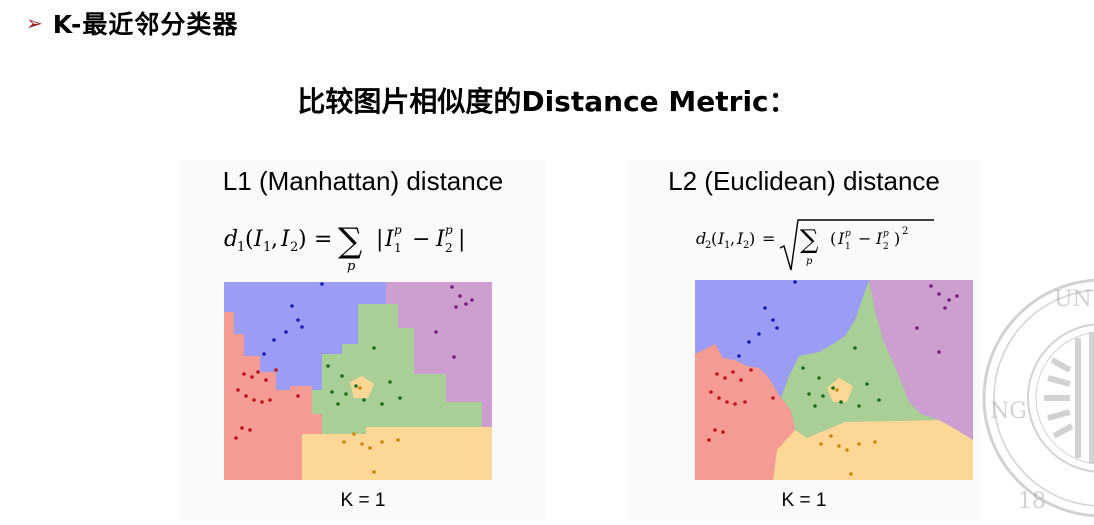  Describe the element at coordinates (363, 181) in the screenshot. I see `l1-panel-title: L1 (Manhattan) distance` at that location.